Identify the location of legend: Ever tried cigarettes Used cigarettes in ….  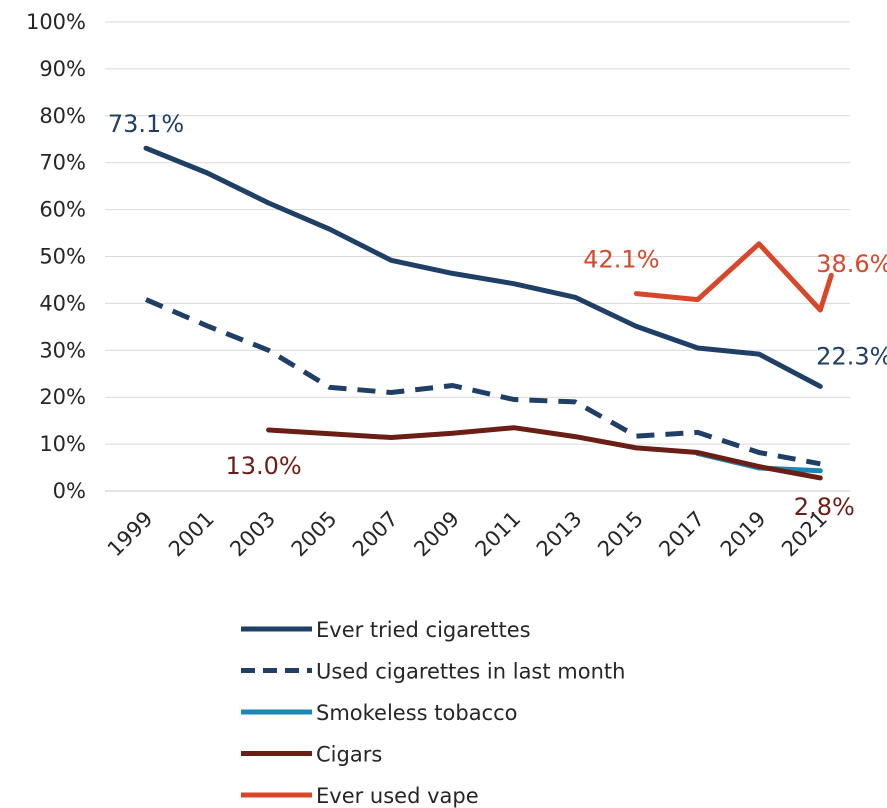
(433, 713).